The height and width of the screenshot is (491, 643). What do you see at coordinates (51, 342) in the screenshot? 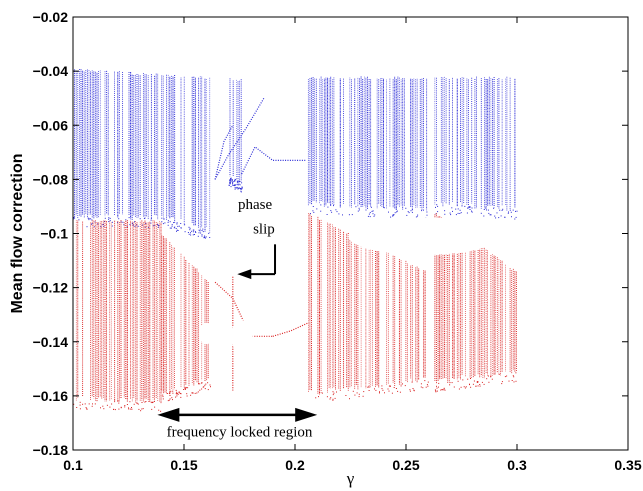
I see `y-tick-label: −0.14` at bounding box center [51, 342].